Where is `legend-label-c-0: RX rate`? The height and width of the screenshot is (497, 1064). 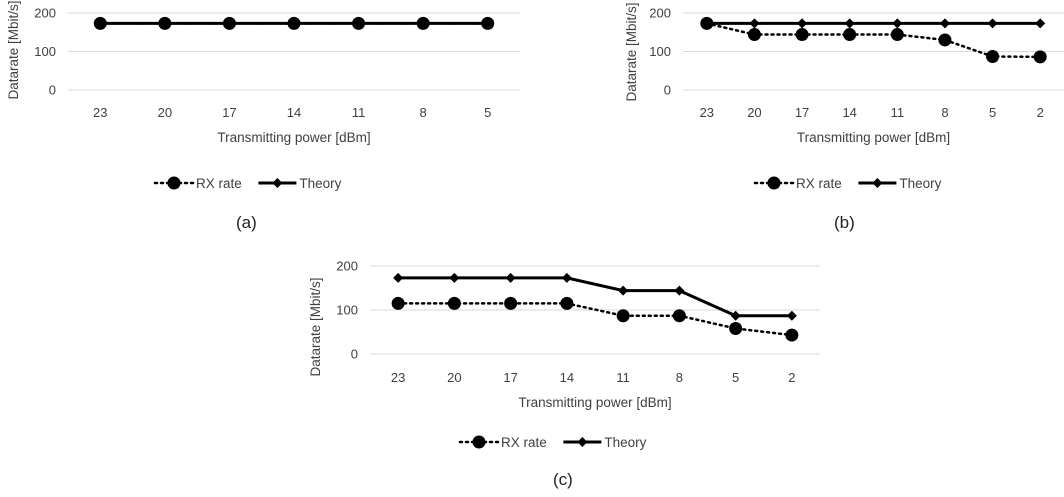
legend-label-c-0: RX rate is located at coordinates (524, 442).